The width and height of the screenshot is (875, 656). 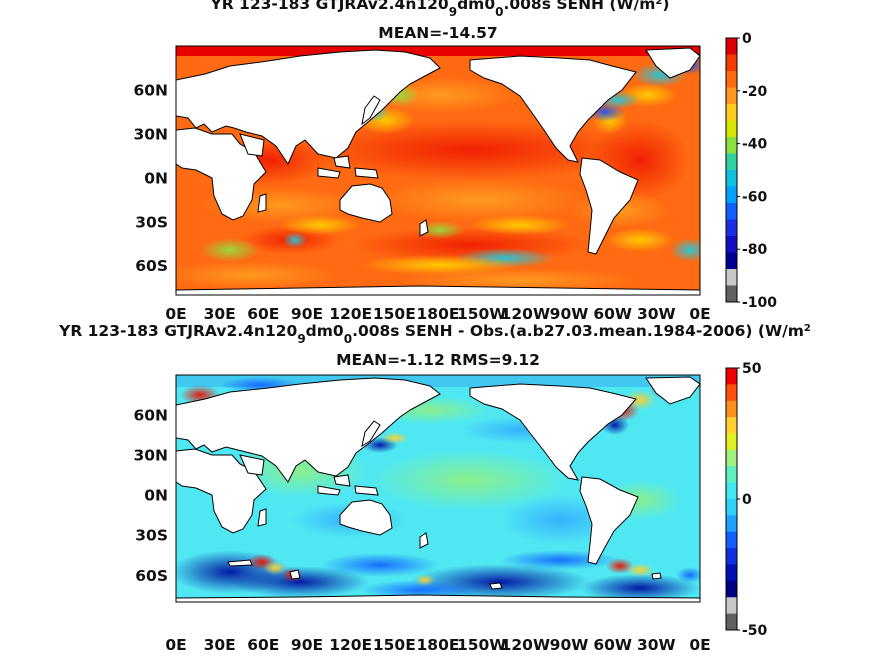 I want to click on x-tick-label-2-10: 60W, so click(x=612, y=645).